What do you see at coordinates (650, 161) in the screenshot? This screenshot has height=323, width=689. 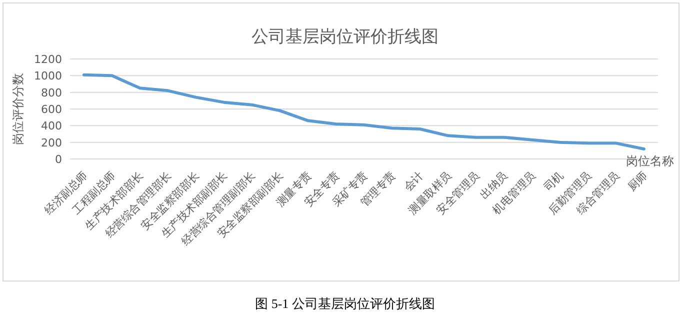 I see `x-axis-title: 岗位名称` at bounding box center [650, 161].